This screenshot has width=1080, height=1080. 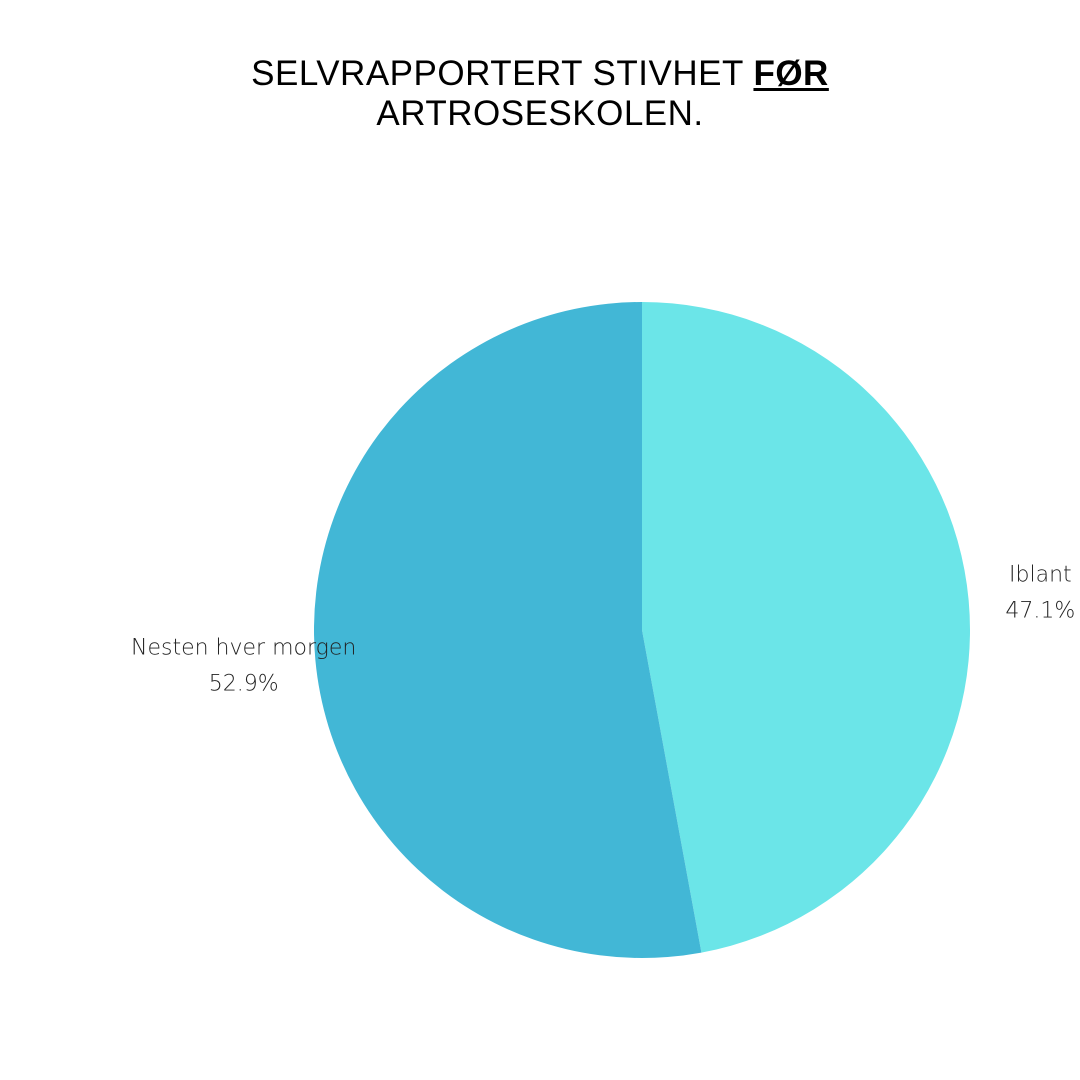 What do you see at coordinates (791, 73) in the screenshot?
I see `chart-title-emphasis: FØR` at bounding box center [791, 73].